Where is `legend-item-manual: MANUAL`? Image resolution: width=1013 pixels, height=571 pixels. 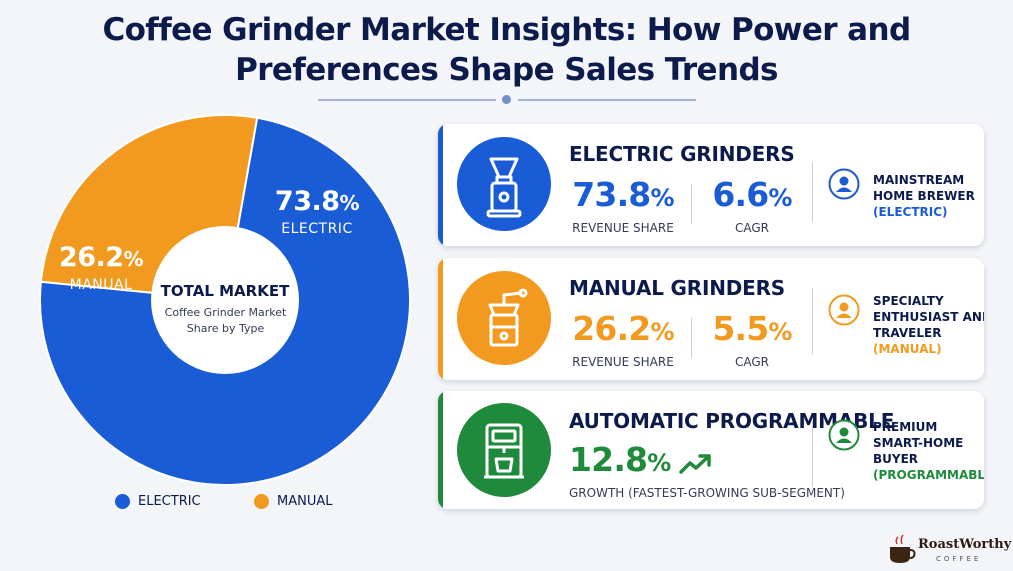 legend-item-manual: MANUAL is located at coordinates (293, 501).